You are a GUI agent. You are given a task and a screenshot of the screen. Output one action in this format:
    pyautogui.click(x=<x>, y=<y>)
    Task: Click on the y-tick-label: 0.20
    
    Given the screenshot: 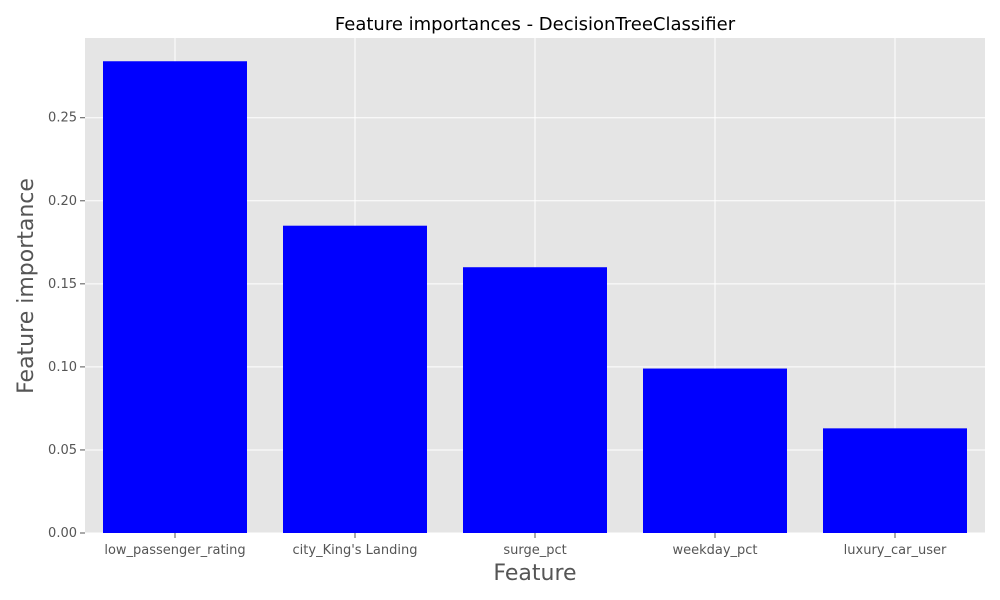 What is the action you would take?
    pyautogui.click(x=62, y=201)
    